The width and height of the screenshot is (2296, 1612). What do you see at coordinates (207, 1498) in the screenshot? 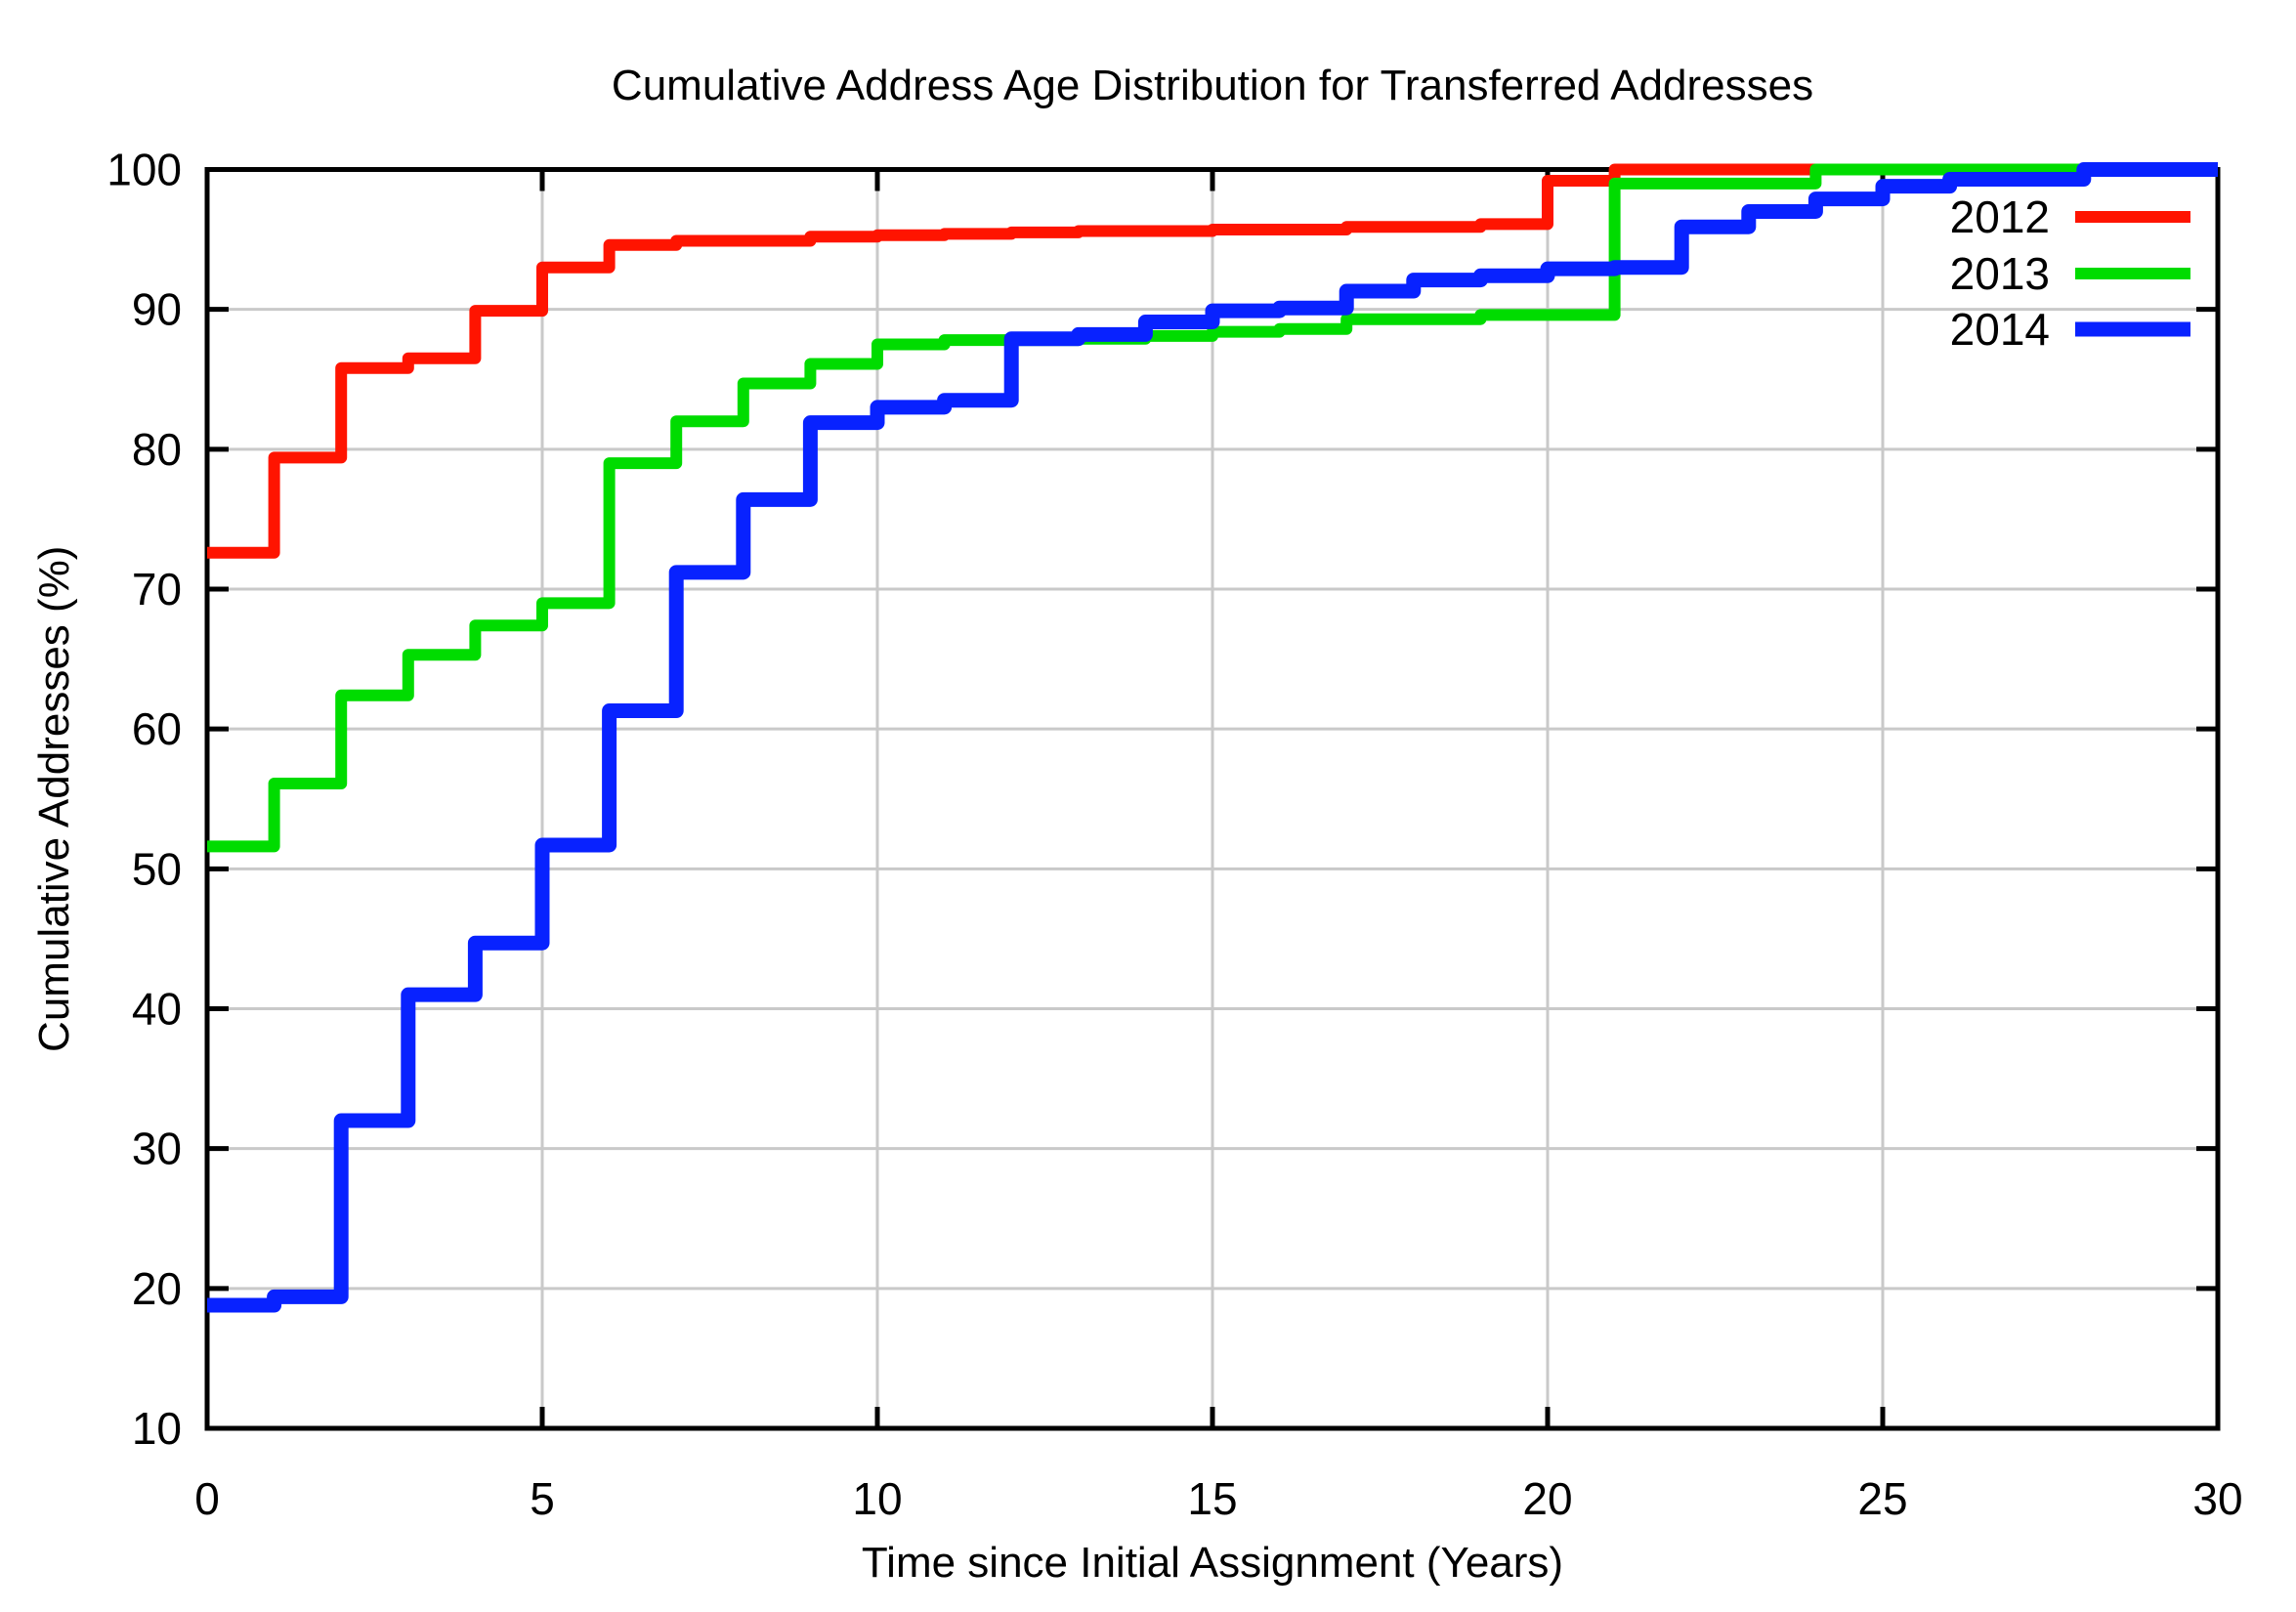
I see `x-tick-label: 0` at bounding box center [207, 1498].